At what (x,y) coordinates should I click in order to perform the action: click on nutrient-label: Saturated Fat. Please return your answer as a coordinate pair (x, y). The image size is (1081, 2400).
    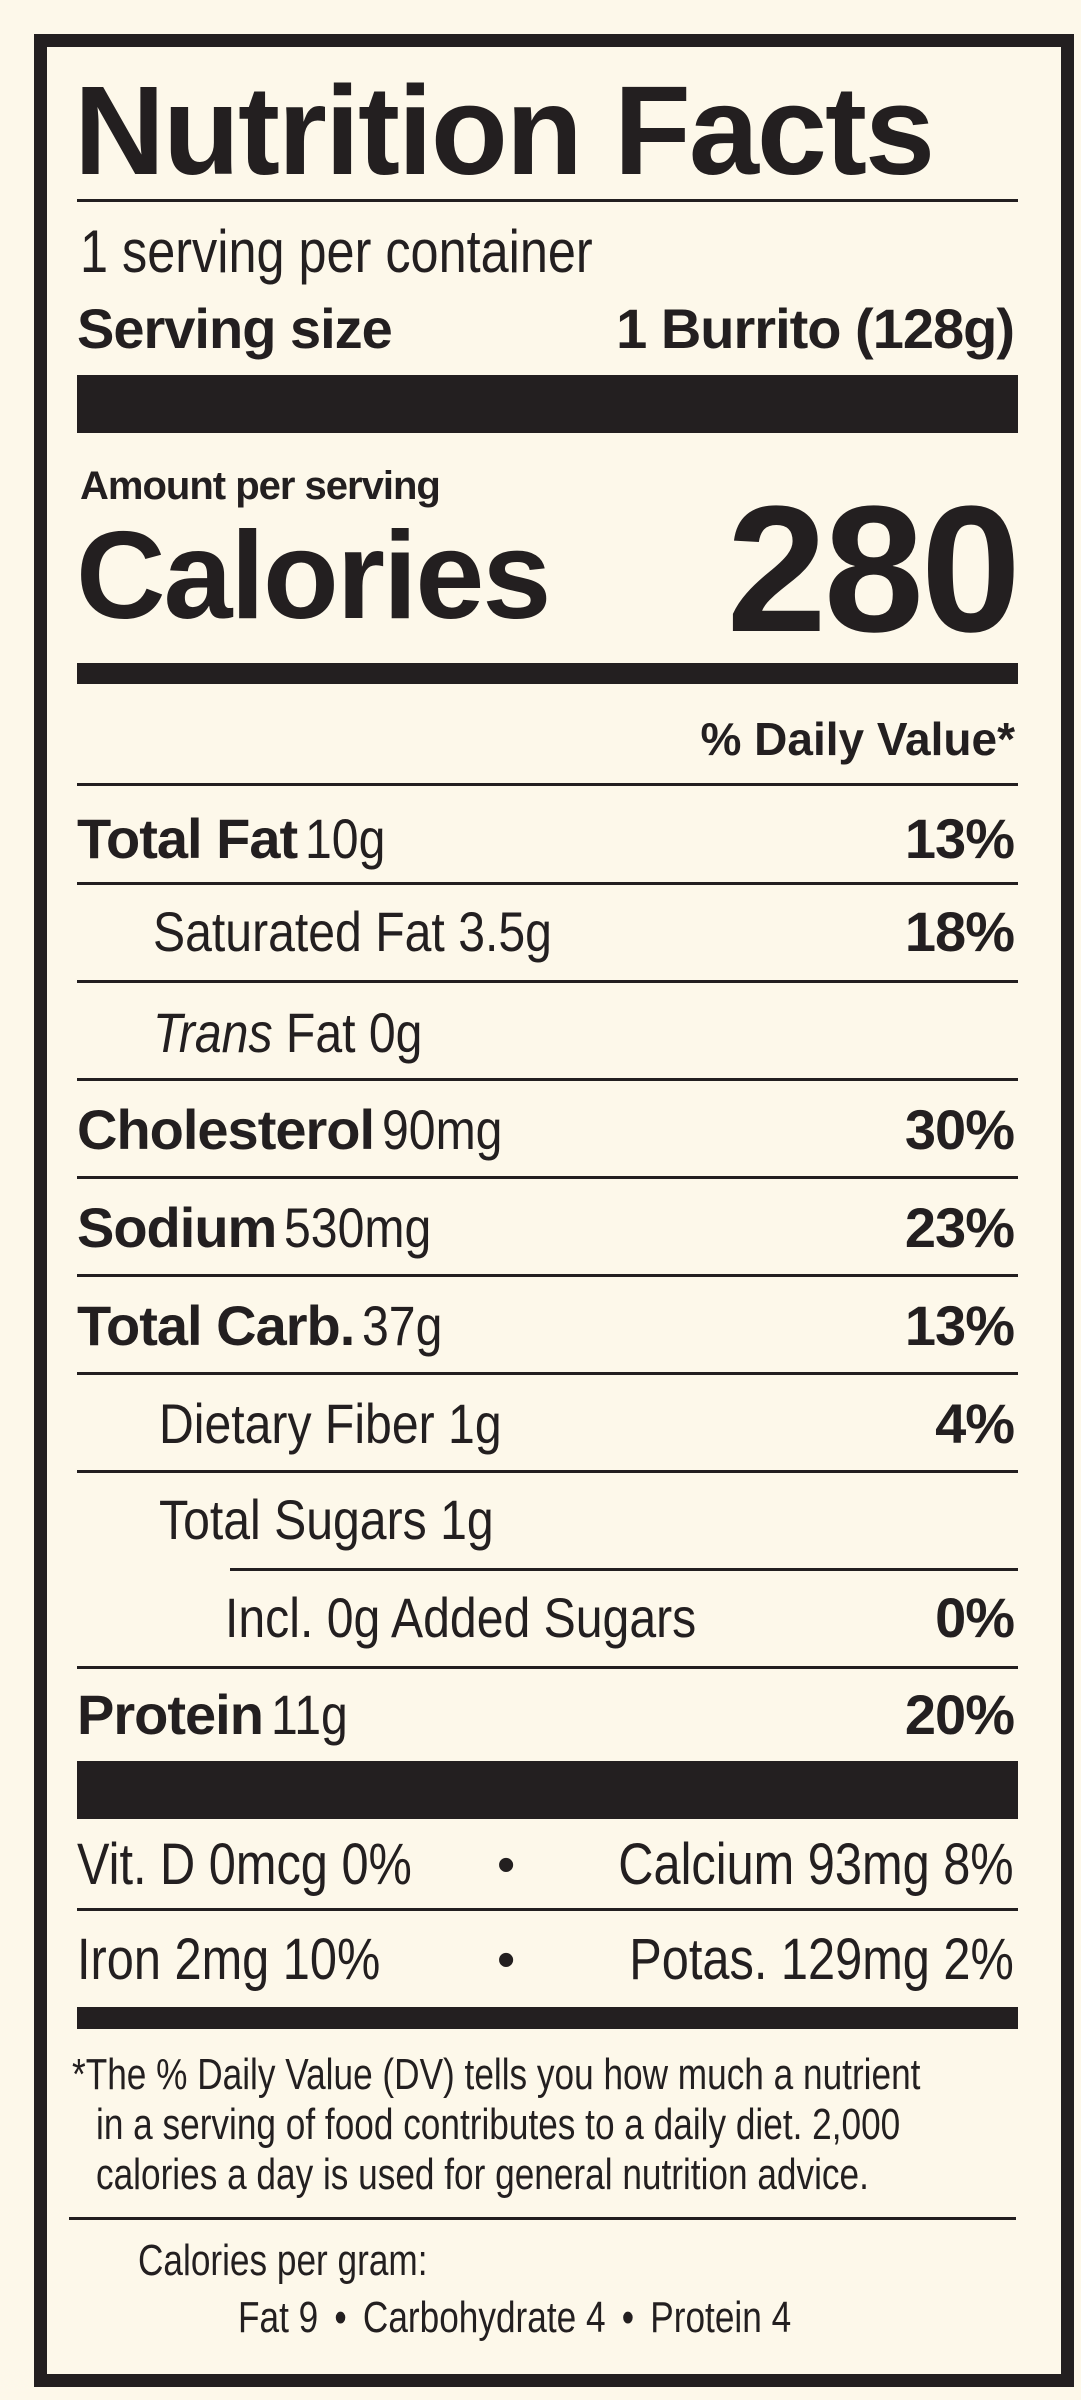
    Looking at the image, I should click on (299, 931).